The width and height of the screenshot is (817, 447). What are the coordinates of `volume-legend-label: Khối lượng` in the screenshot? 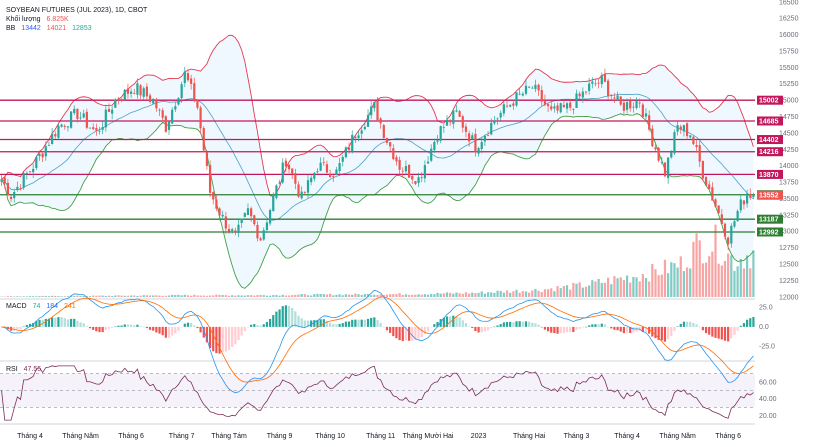 It's located at (23, 19).